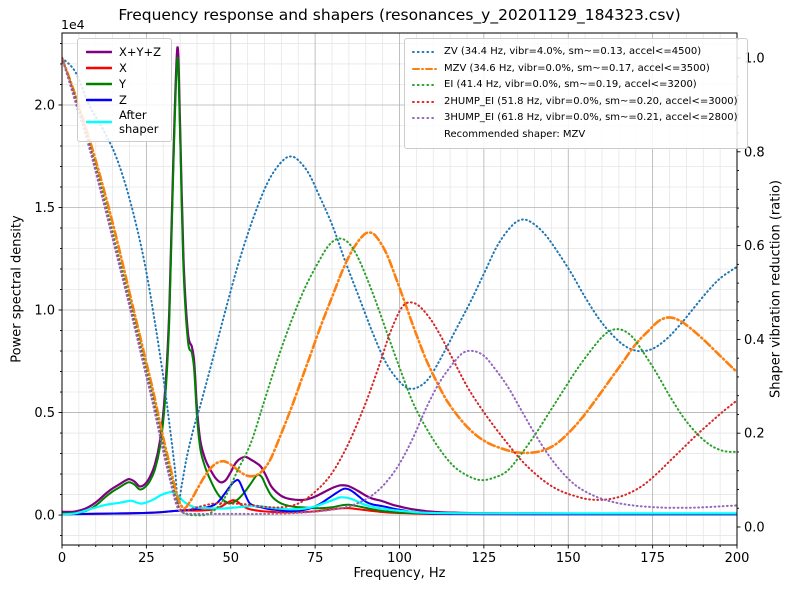  What do you see at coordinates (230, 558) in the screenshot?
I see `svg-text: 50` at bounding box center [230, 558].